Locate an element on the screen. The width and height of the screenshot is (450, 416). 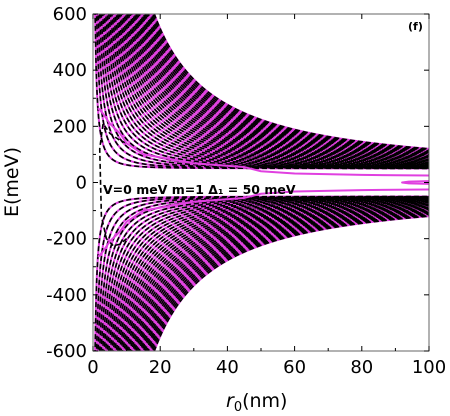
parameter-annotation: V=0 meV m=1 Δ₁ = 50 meV is located at coordinates (199, 189).